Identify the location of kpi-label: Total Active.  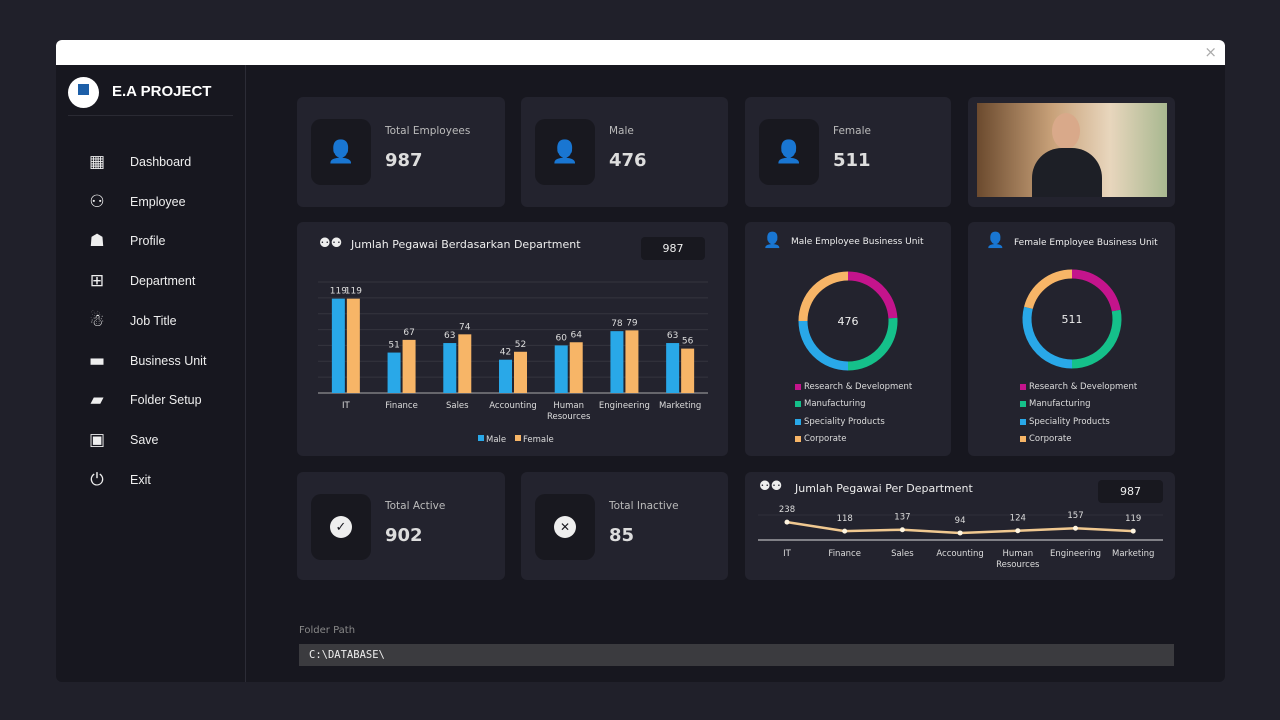
(415, 506).